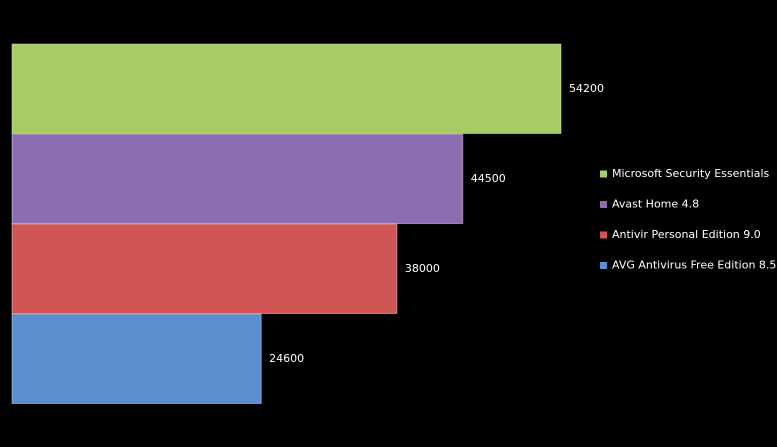 The height and width of the screenshot is (447, 777). Describe the element at coordinates (694, 265) in the screenshot. I see `legend-label: AVG Antivirus Free Edition 8.5` at that location.